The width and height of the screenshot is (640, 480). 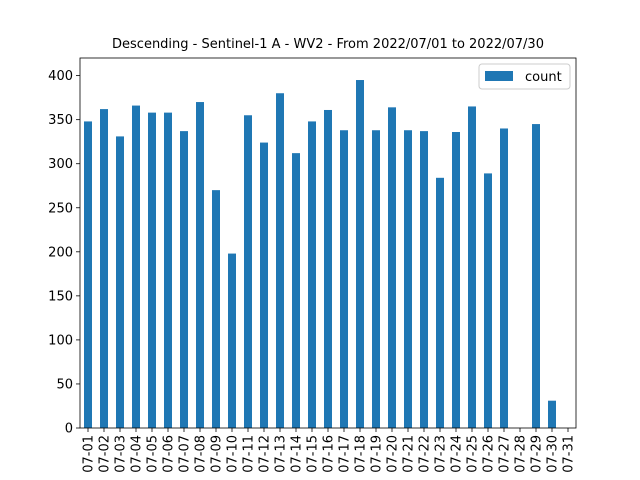 I want to click on y-tick-label: 400, so click(x=60, y=76).